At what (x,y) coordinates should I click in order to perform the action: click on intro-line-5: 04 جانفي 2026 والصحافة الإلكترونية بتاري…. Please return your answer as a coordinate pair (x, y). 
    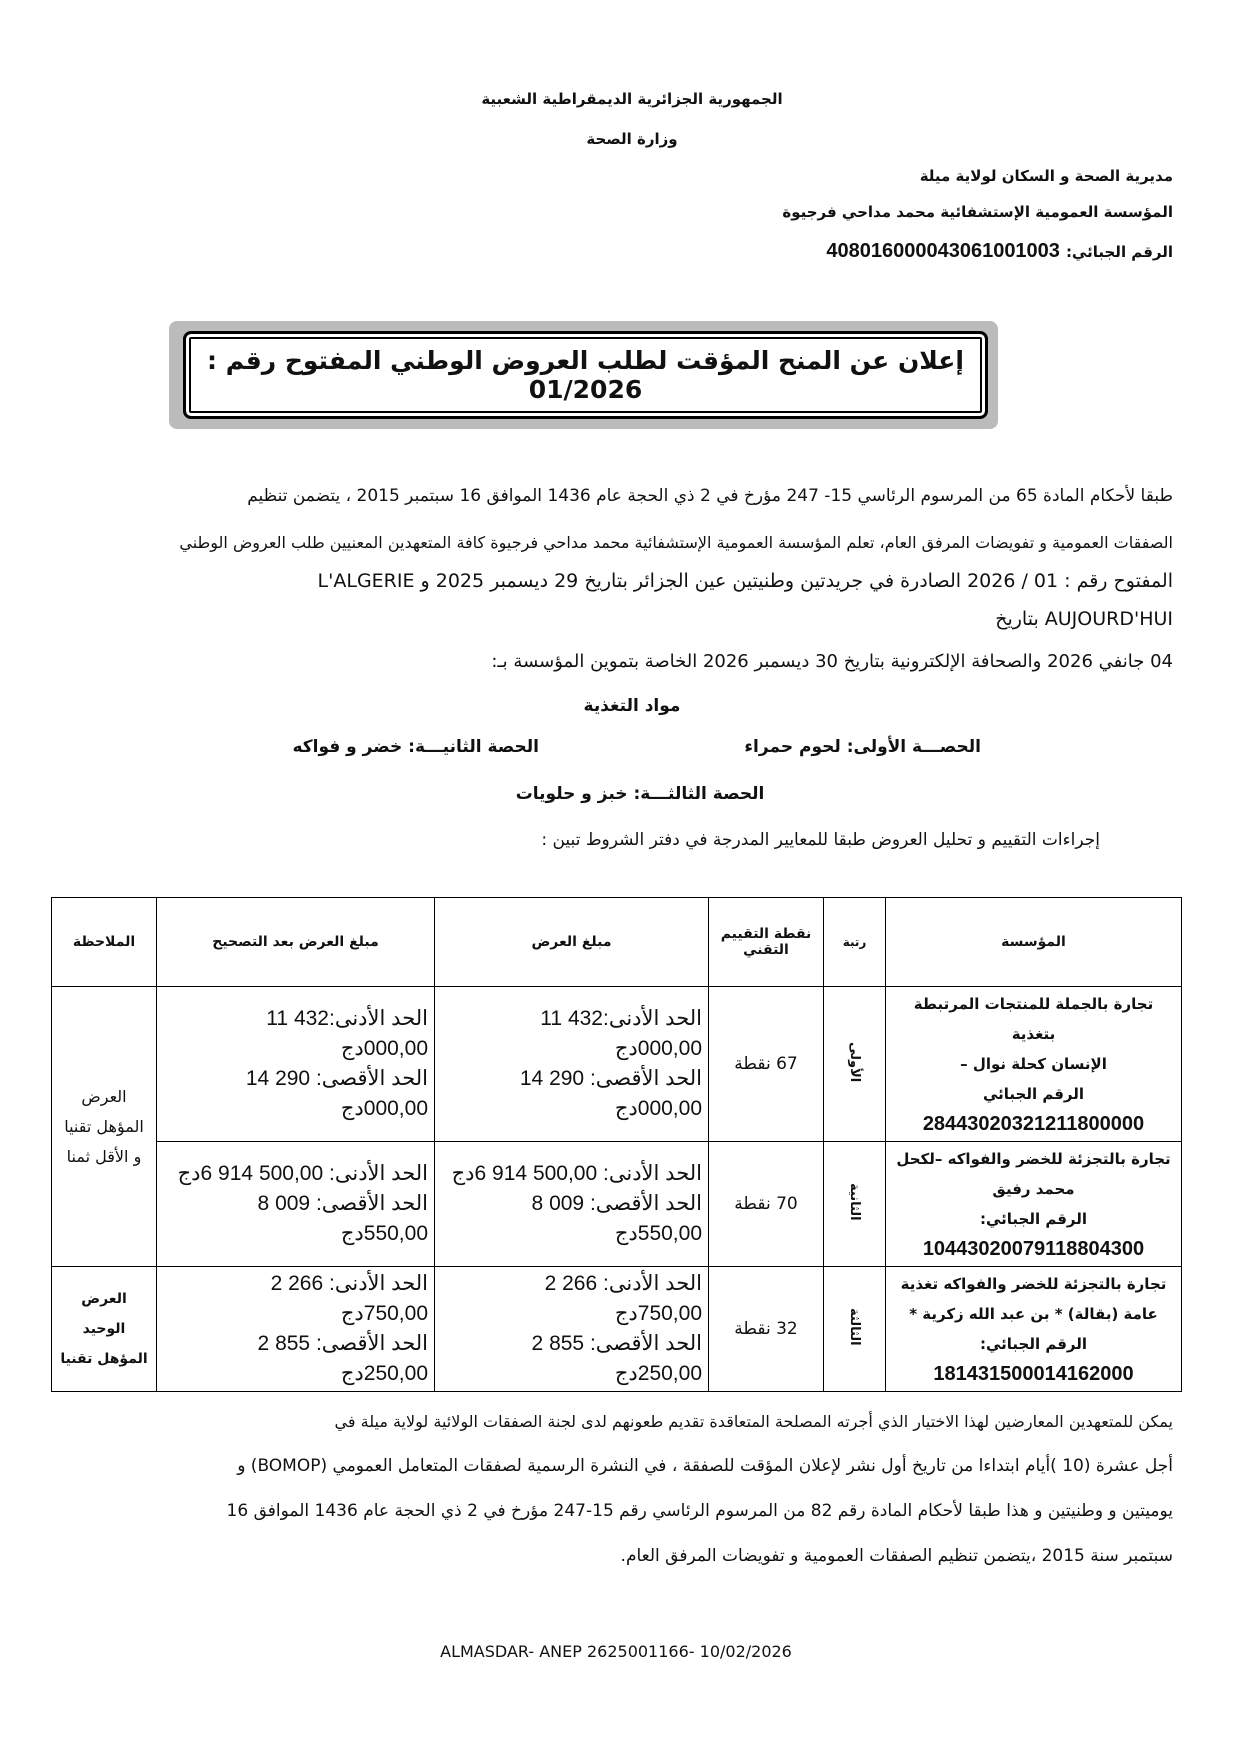
    Looking at the image, I should click on (832, 661).